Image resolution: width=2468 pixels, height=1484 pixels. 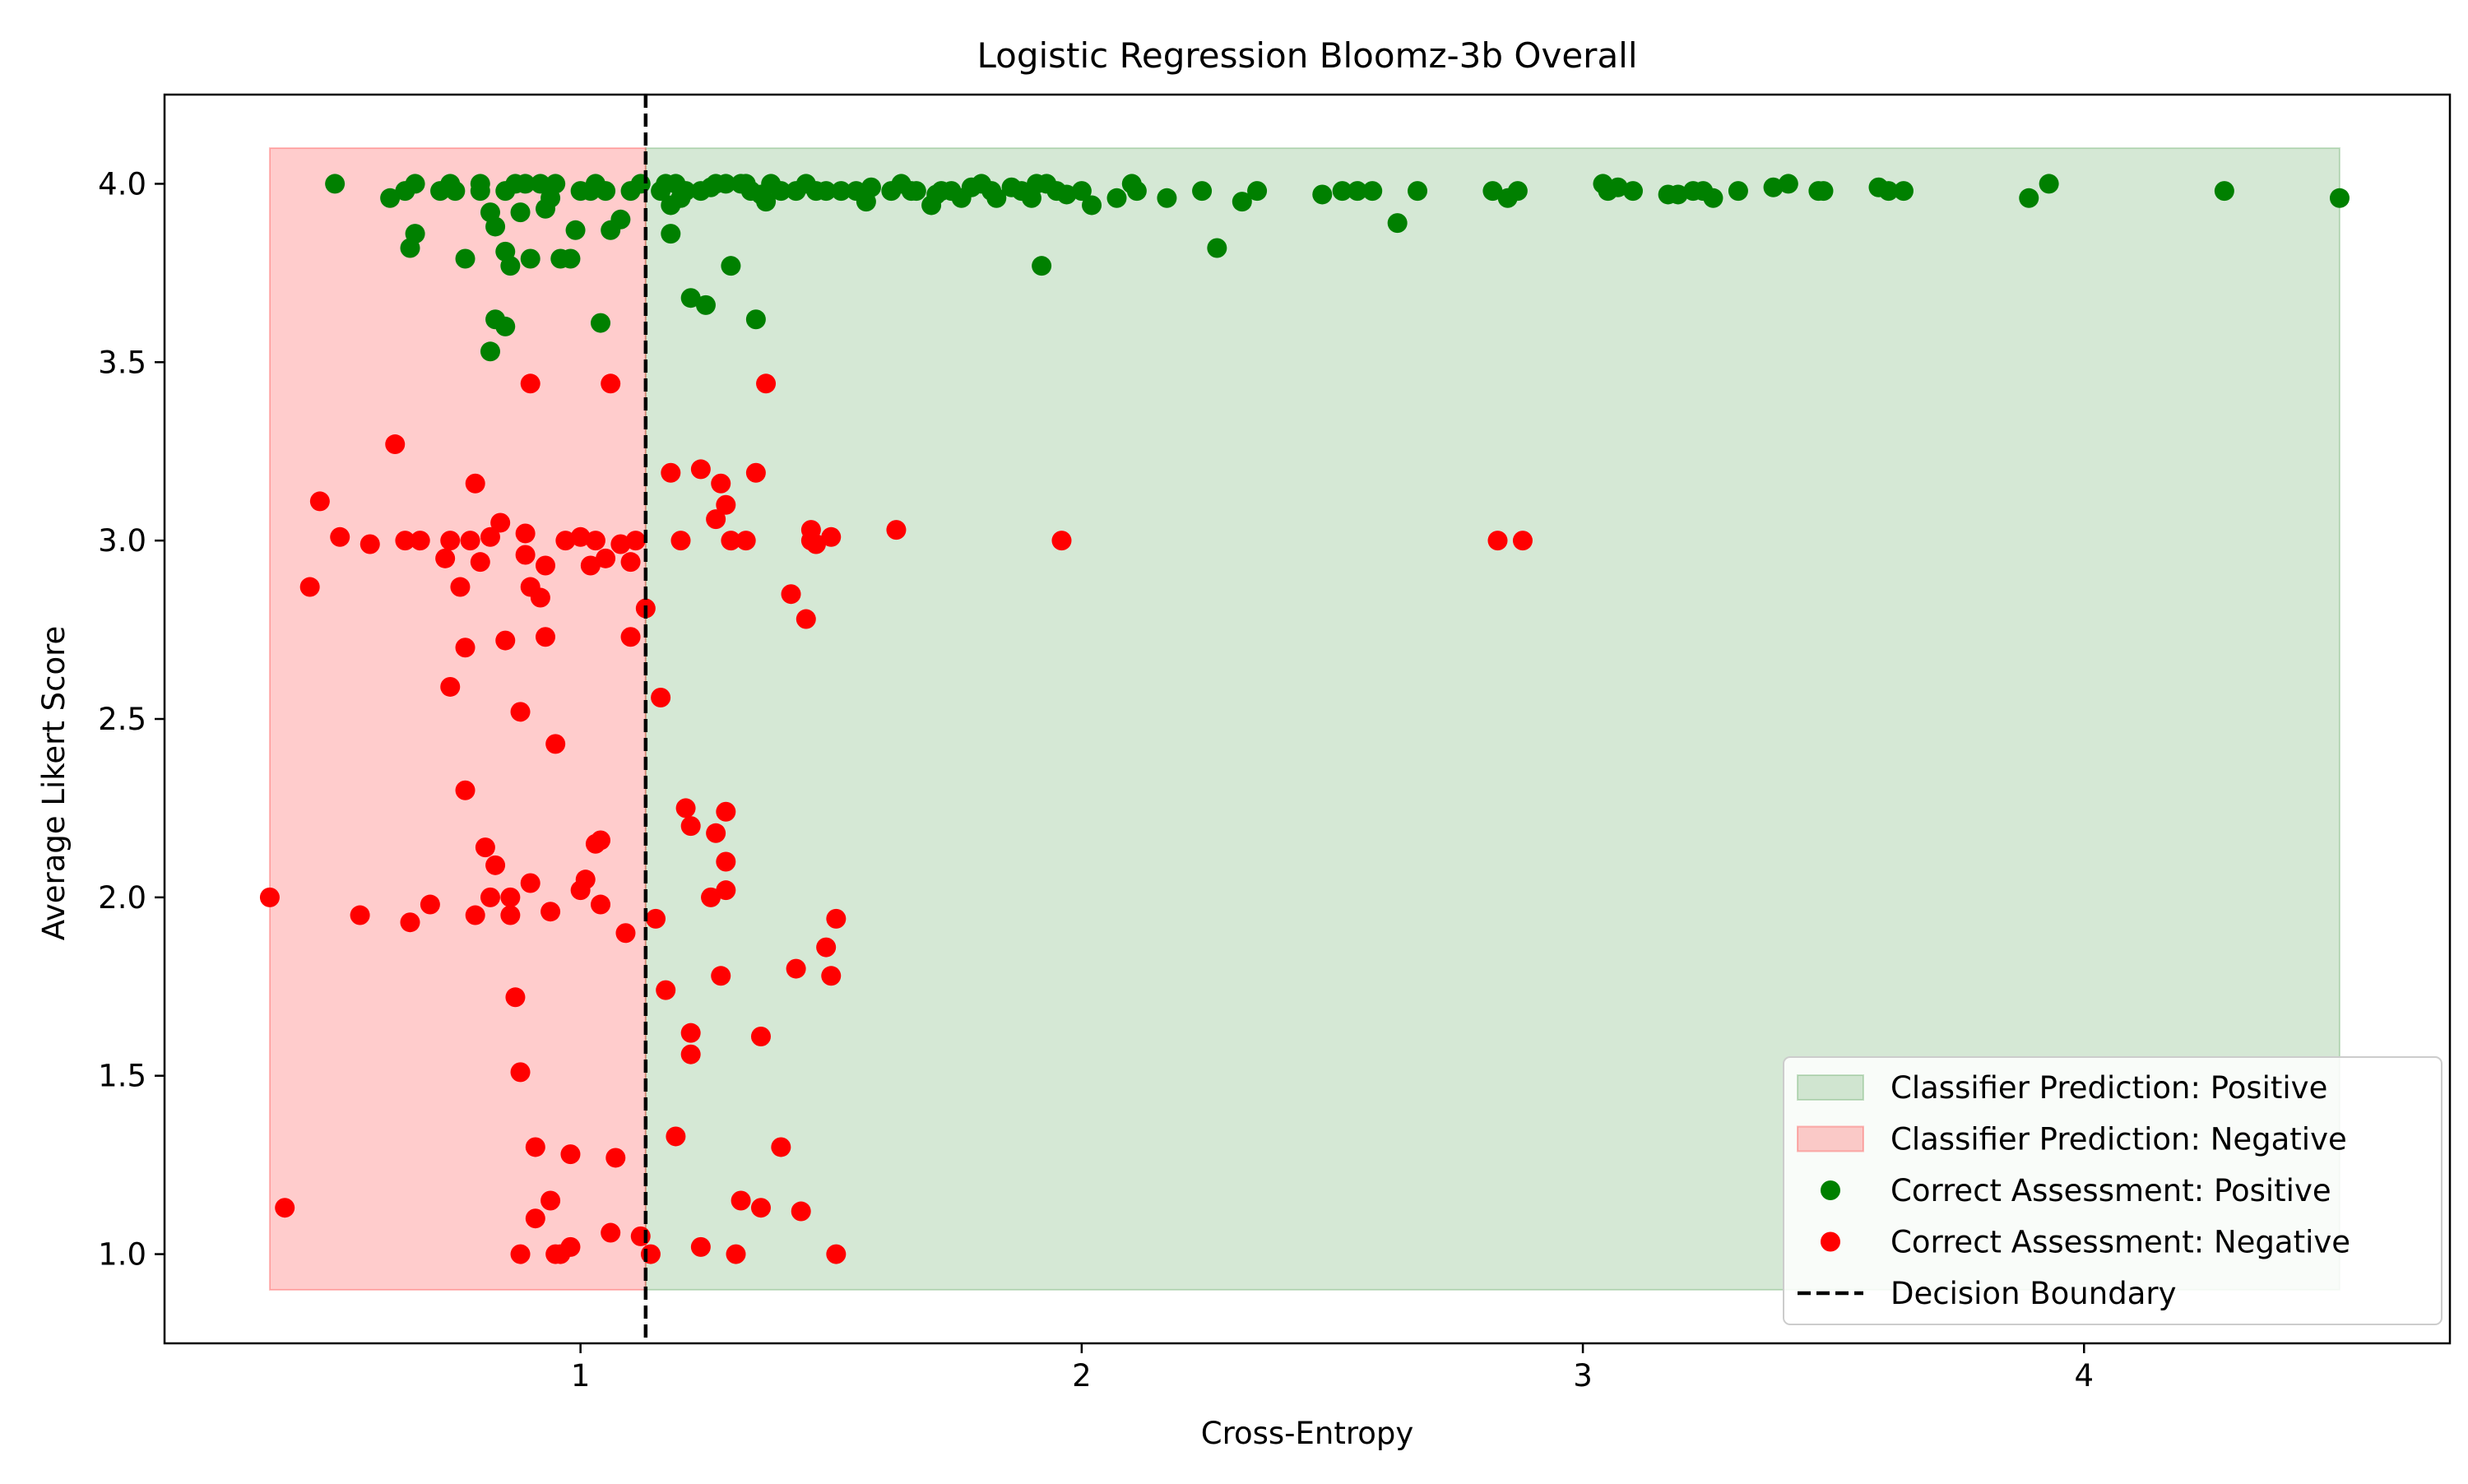 I want to click on legend-label: Correct Assessment: Positive, so click(x=2110, y=1190).